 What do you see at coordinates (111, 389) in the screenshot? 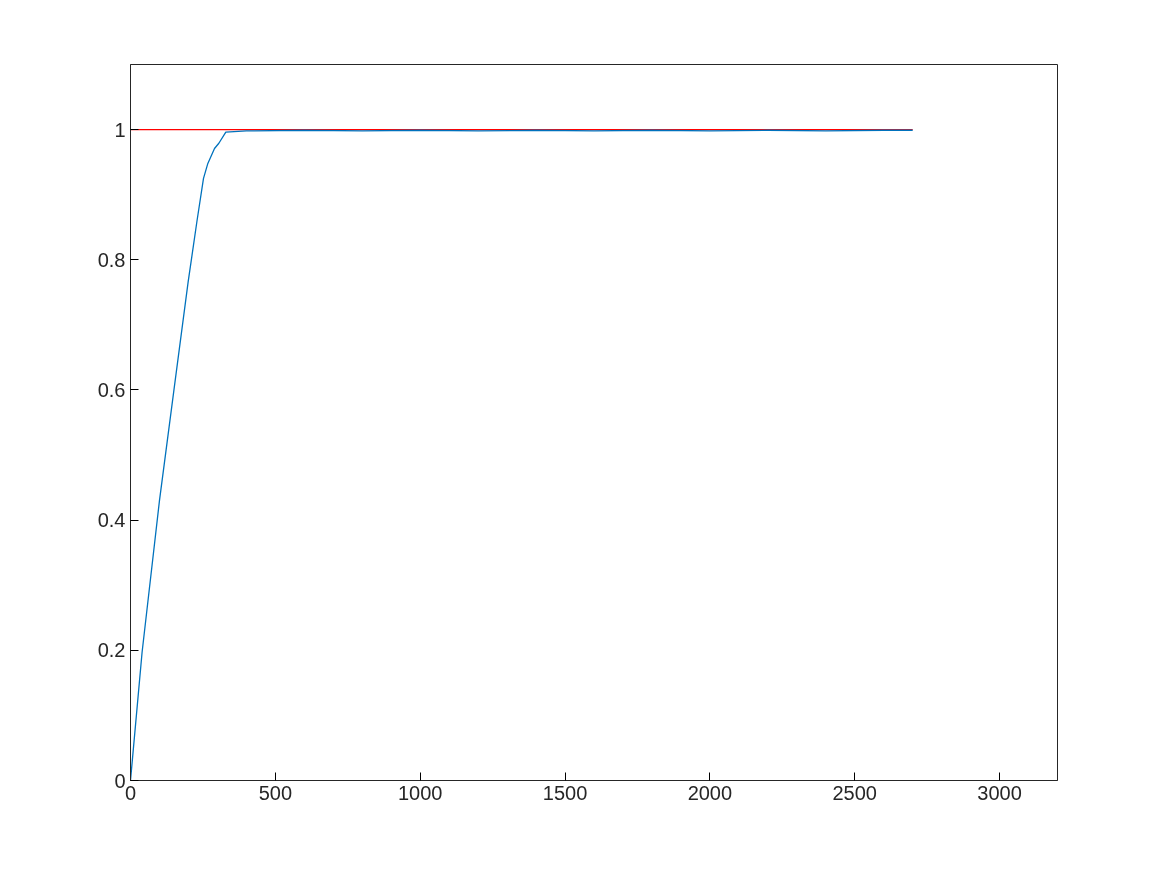
I see `y-tick-label: 0.6` at bounding box center [111, 389].